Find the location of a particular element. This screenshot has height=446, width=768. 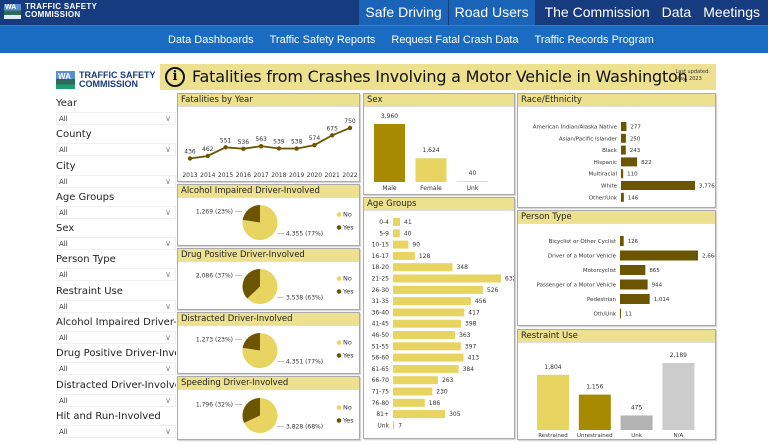

data-point is located at coordinates (190, 158).